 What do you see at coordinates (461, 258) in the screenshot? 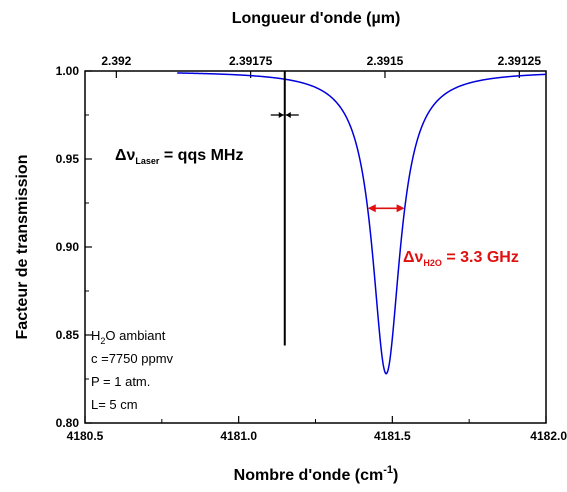
I see `h2o-linewidth-label: ΔνH2O = 3.3 GHz` at bounding box center [461, 258].